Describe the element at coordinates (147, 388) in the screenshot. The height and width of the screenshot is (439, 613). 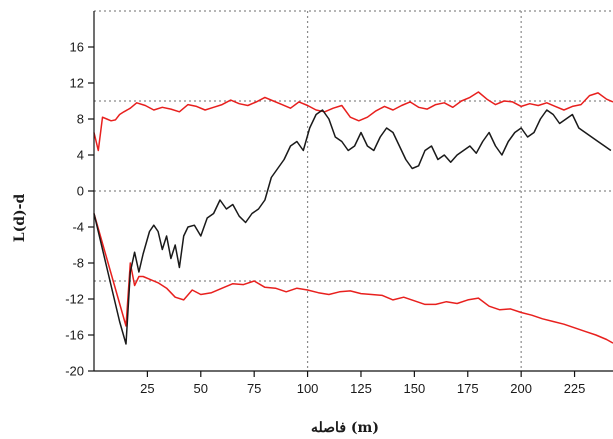
I see `x-tick-label: 25` at that location.